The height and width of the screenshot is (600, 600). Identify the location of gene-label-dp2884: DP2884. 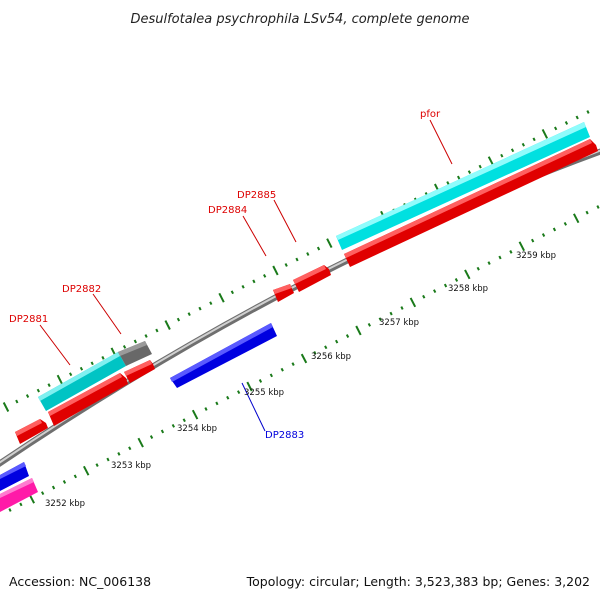
(227, 210).